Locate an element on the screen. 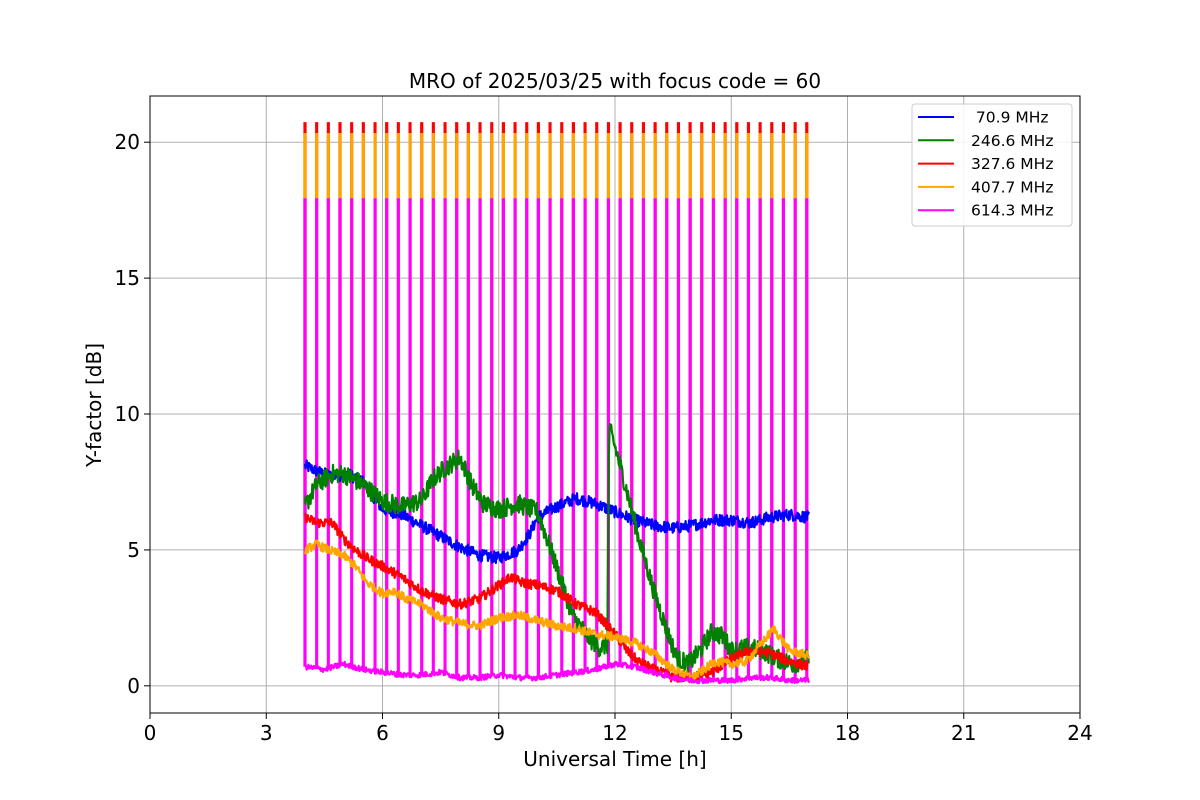 The width and height of the screenshot is (1200, 800). x-tick-label: 15 is located at coordinates (731, 733).